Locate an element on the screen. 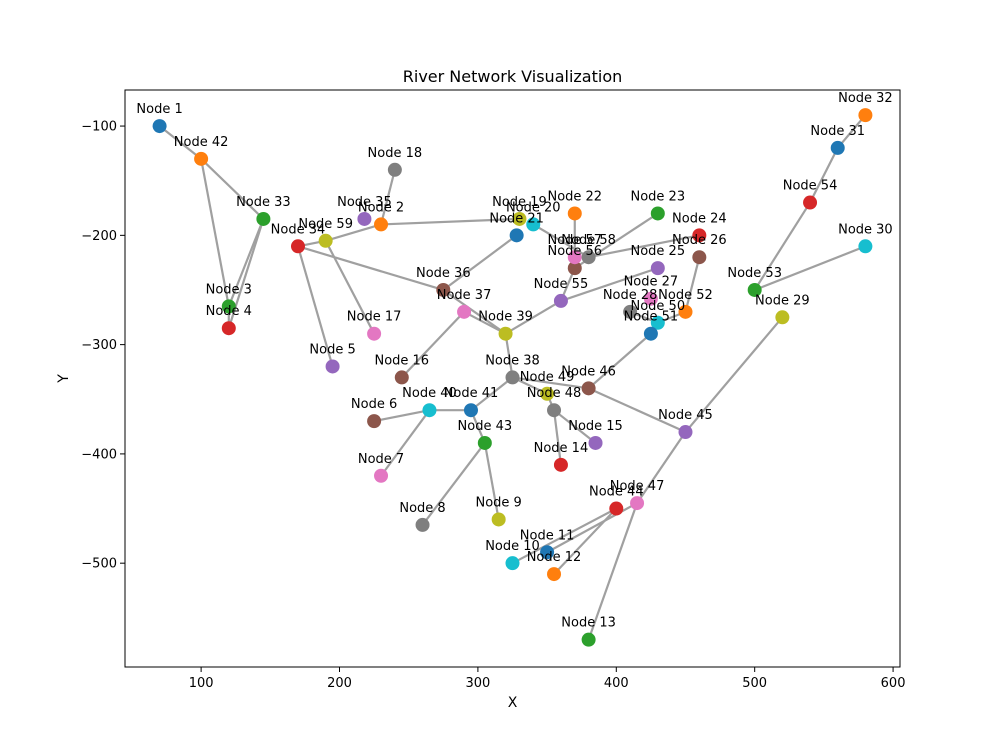 This screenshot has height=749, width=1000. node-label-19: Node 19 is located at coordinates (519, 202).